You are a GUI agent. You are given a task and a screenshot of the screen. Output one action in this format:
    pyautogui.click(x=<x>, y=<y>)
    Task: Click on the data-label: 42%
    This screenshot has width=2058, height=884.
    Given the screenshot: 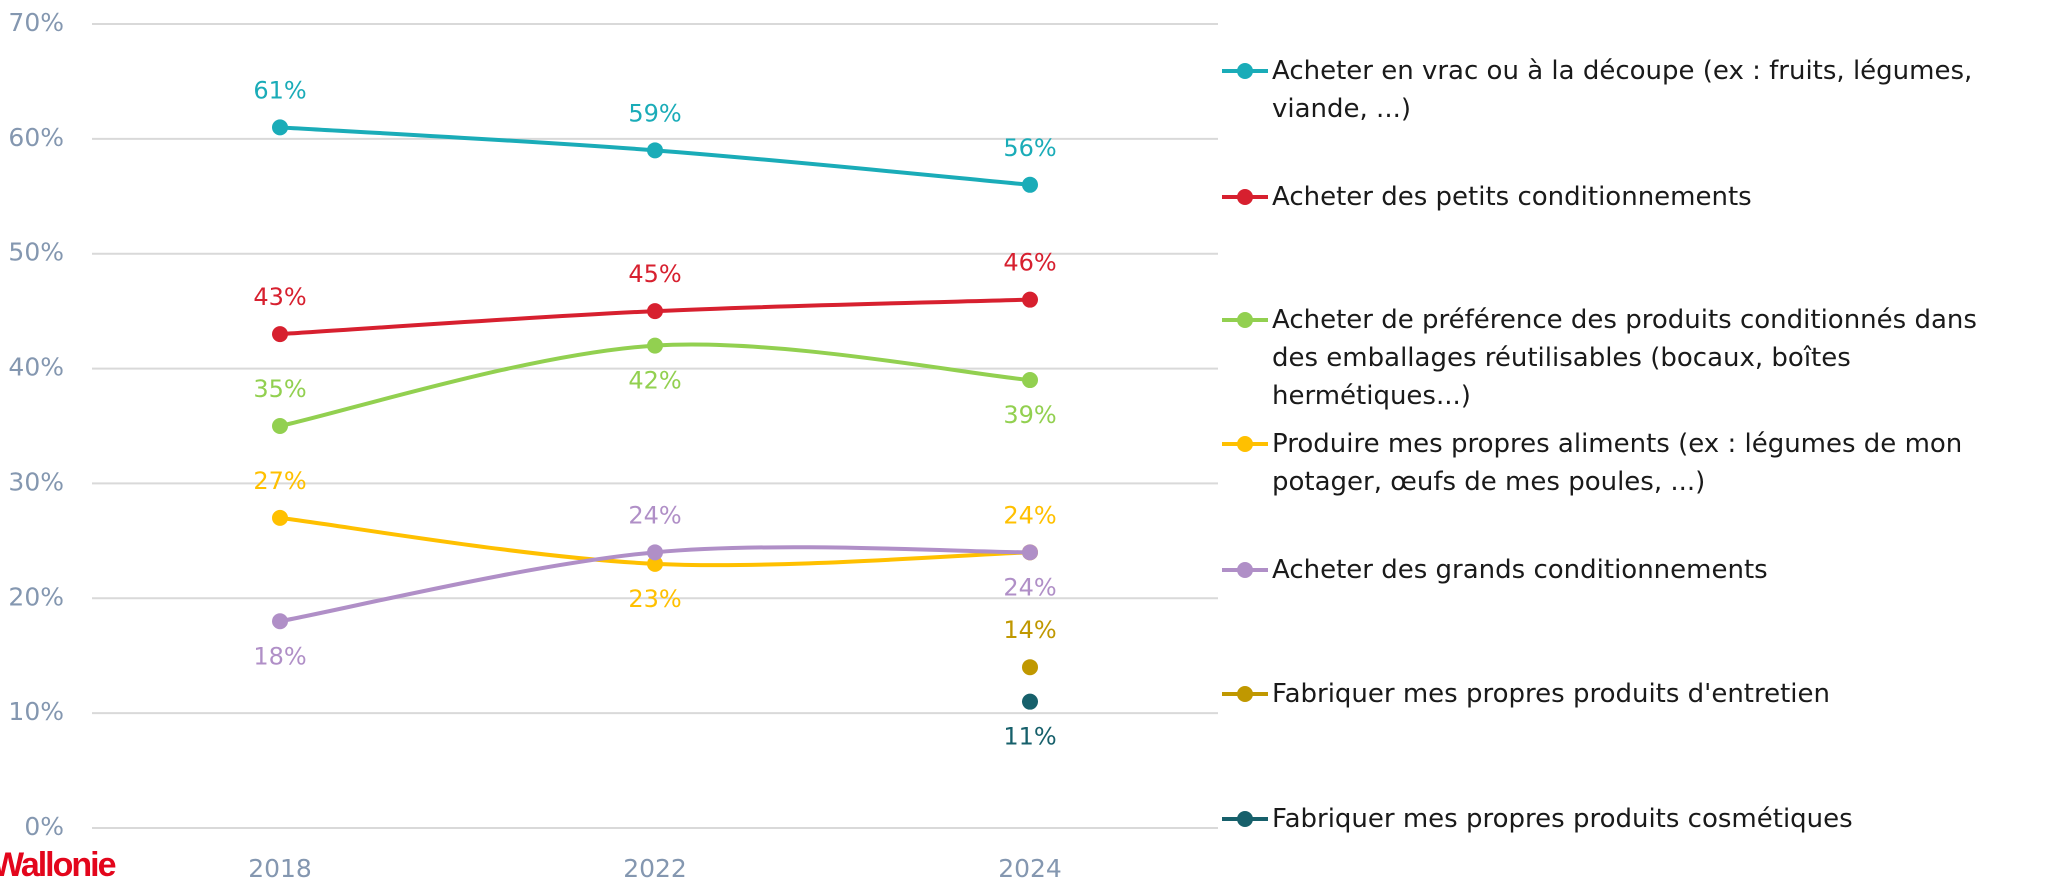 What is the action you would take?
    pyautogui.click(x=654, y=381)
    